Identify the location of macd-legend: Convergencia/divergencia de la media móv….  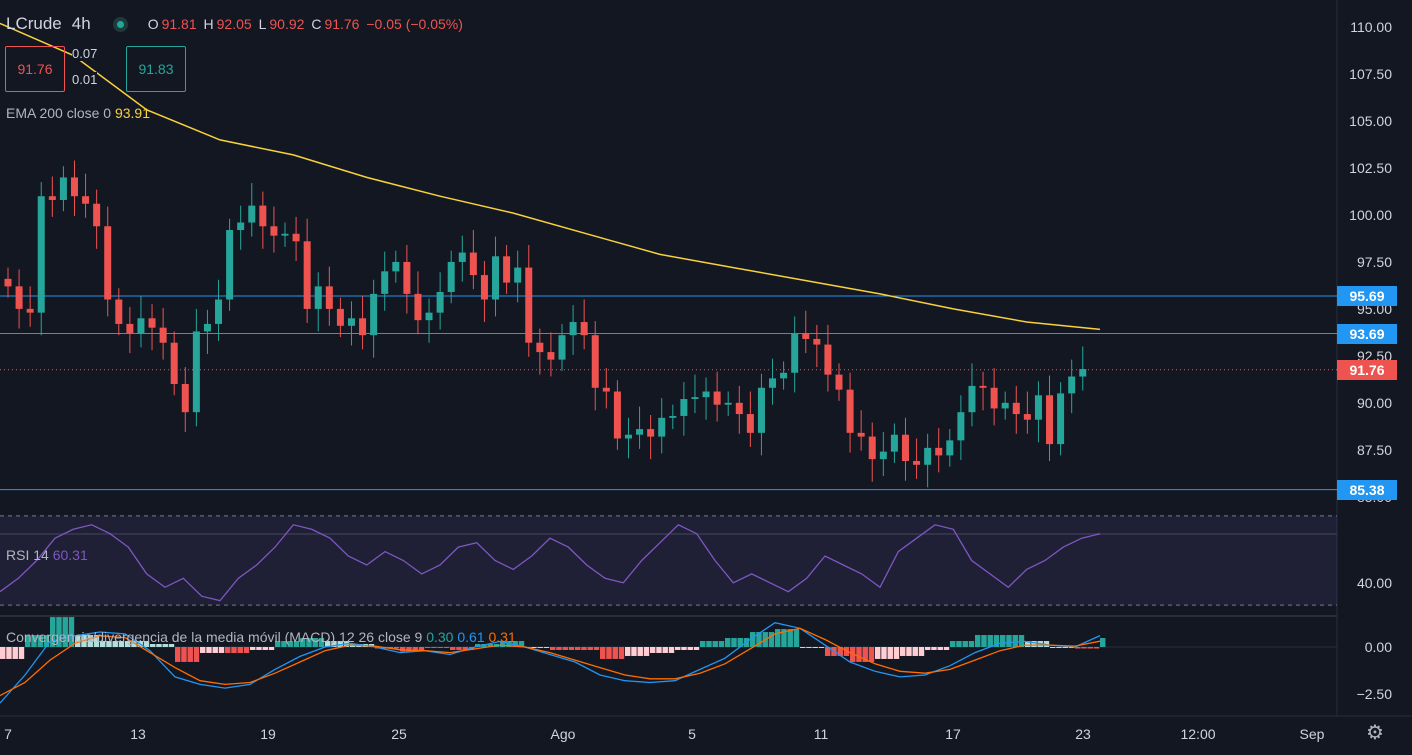
(261, 637).